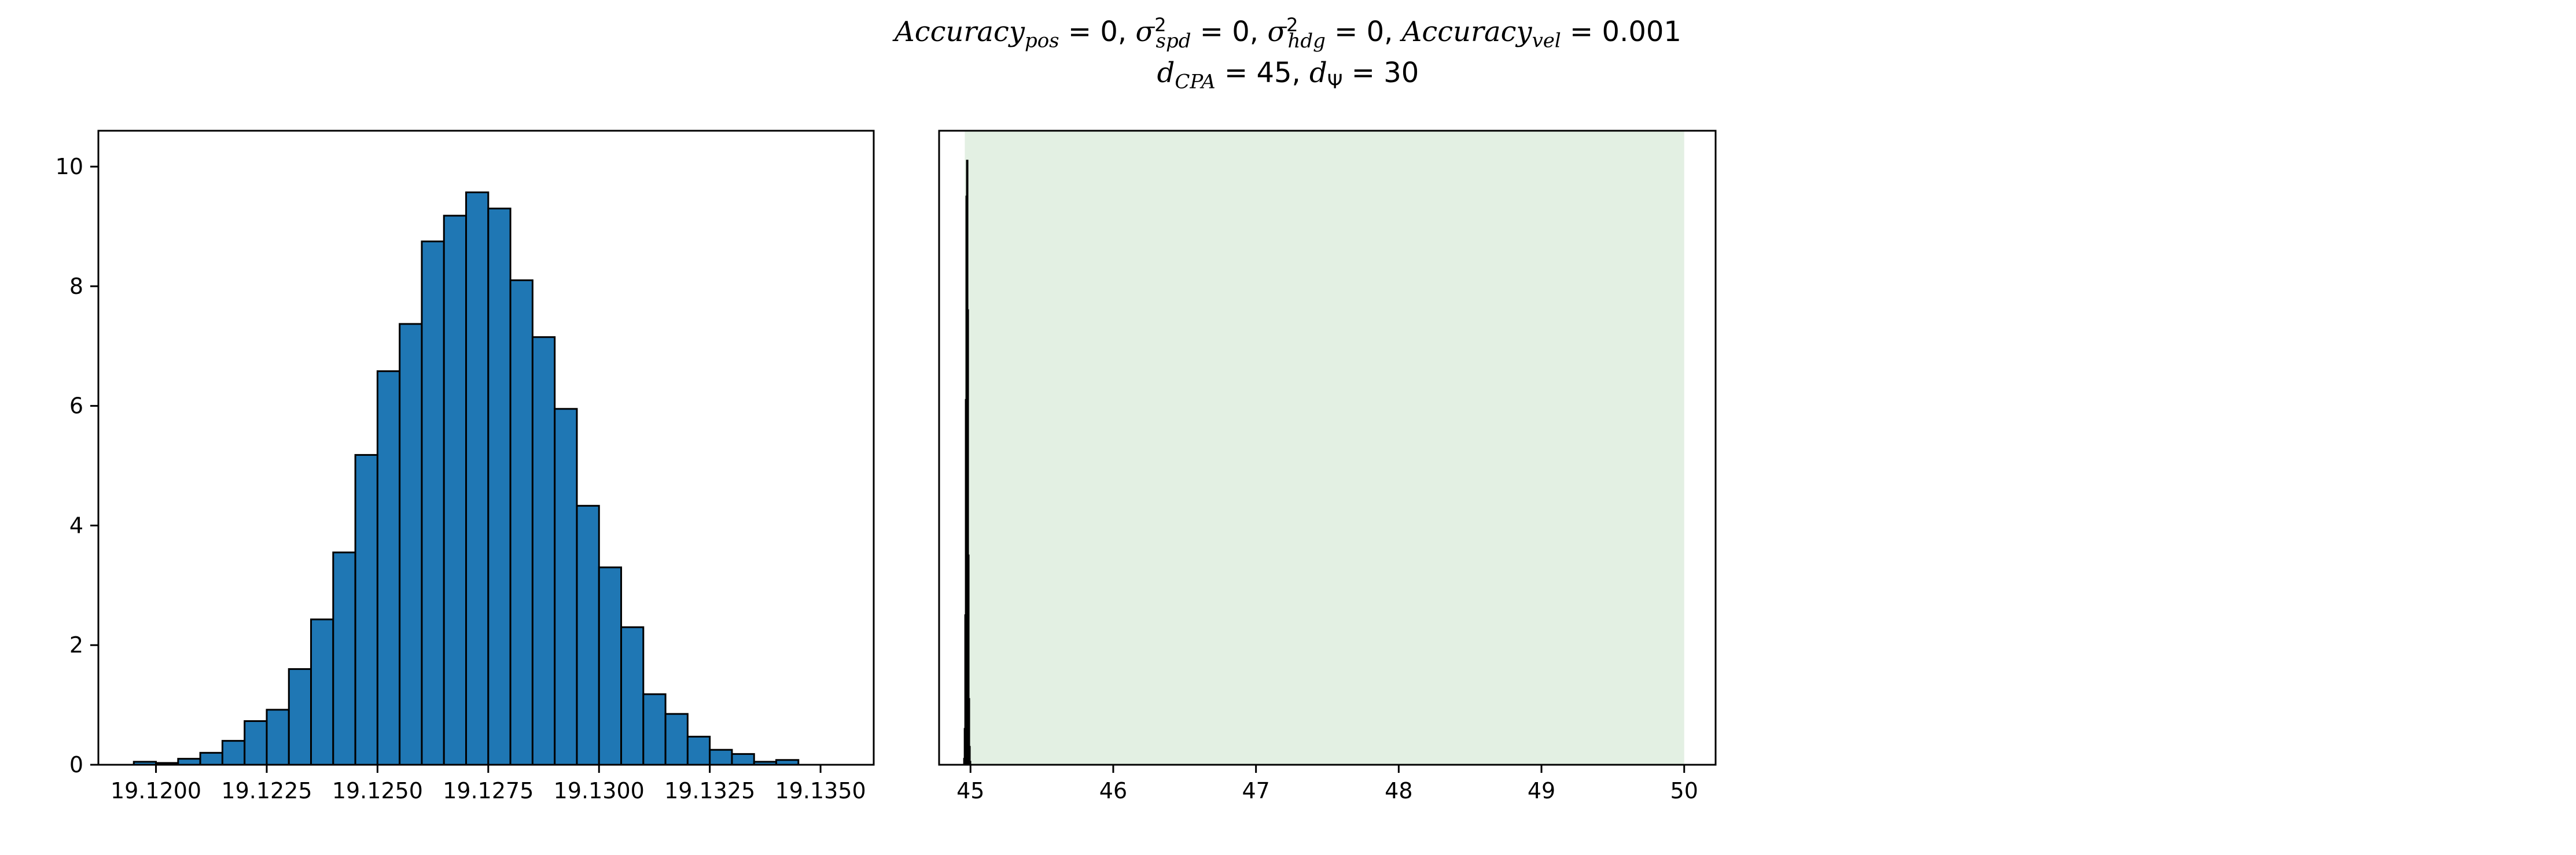 The image size is (2576, 855). Describe the element at coordinates (76, 525) in the screenshot. I see `y-tick-label: 4` at that location.